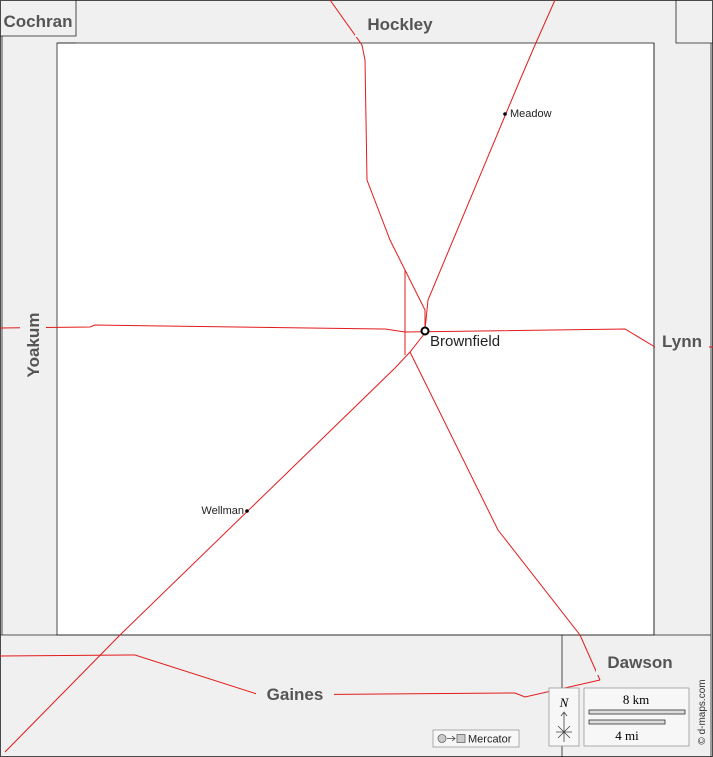  I want to click on county-label: Gaines, so click(295, 694).